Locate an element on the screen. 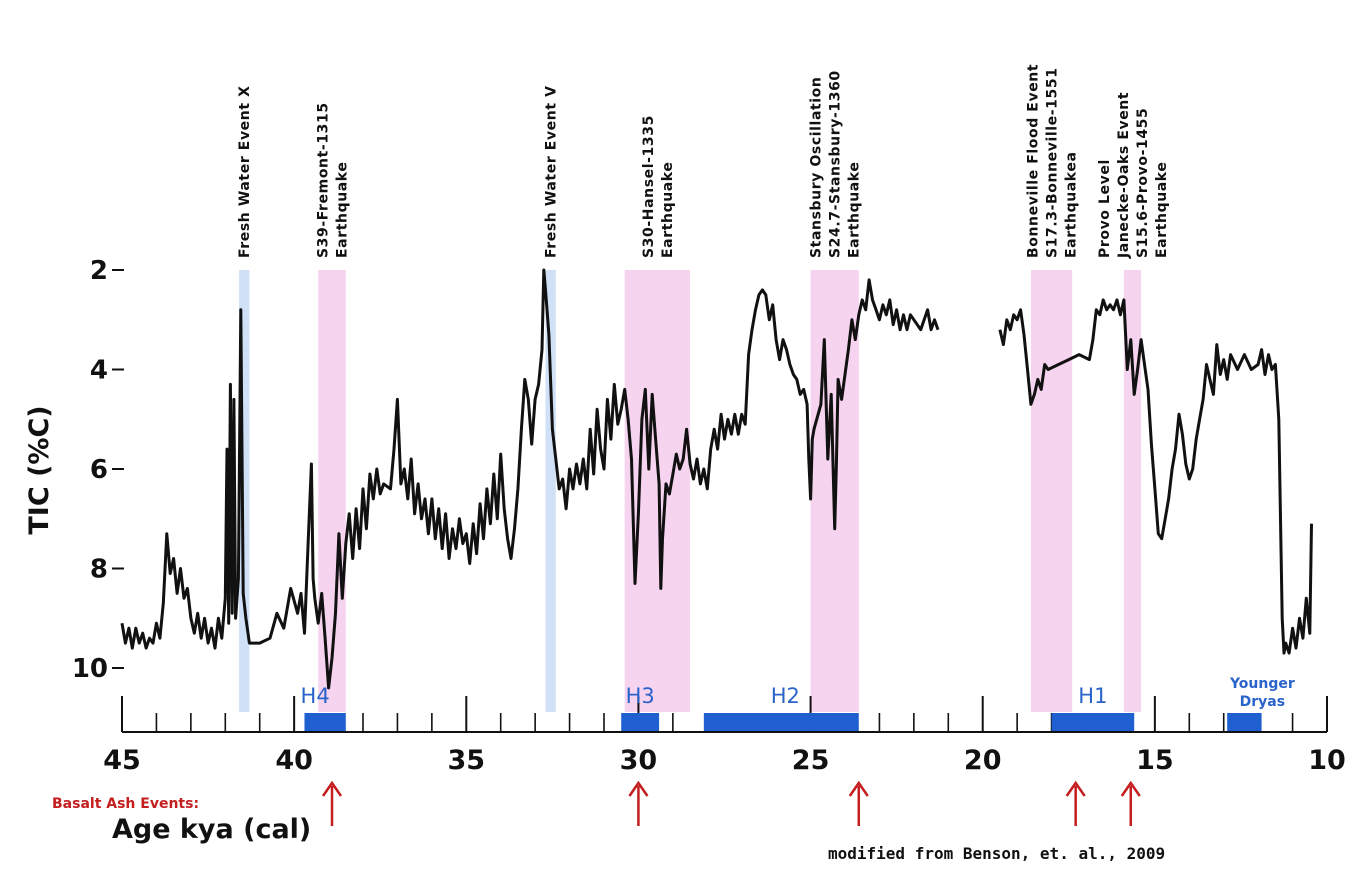  event-label: S30-Hansel-1335 is located at coordinates (649, 186).